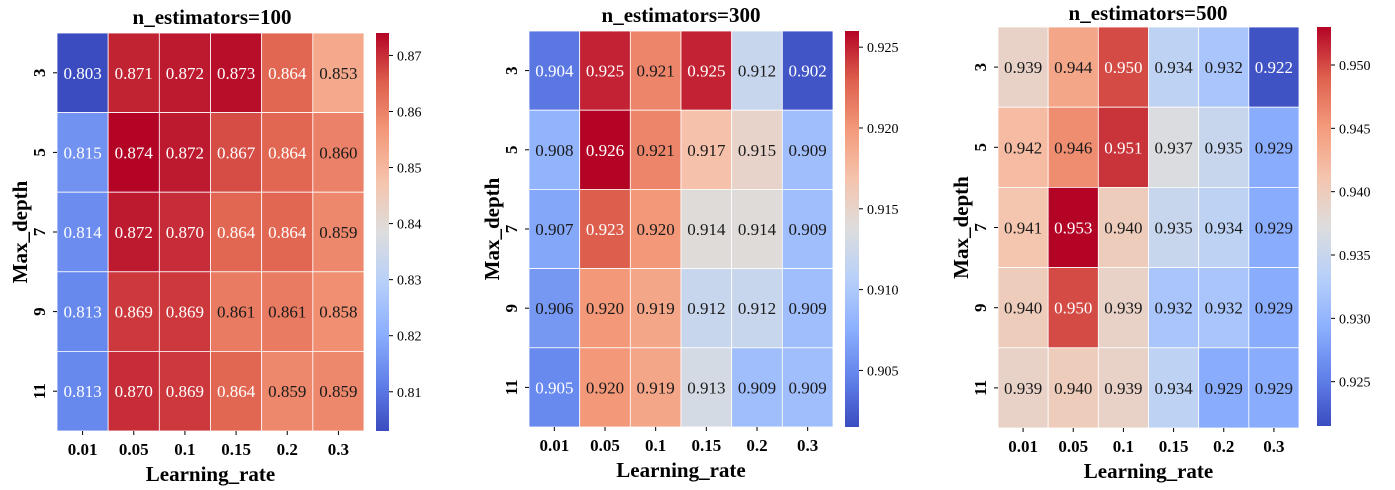 This screenshot has width=1395, height=490. I want to click on colorbar-tick-label: 0.86, so click(409, 112).